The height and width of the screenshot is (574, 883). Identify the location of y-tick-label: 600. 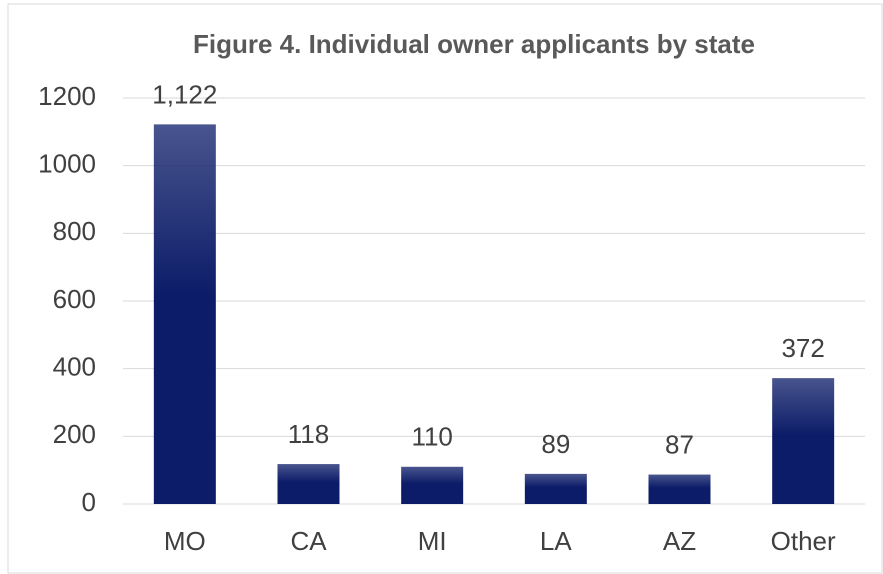
(74, 299).